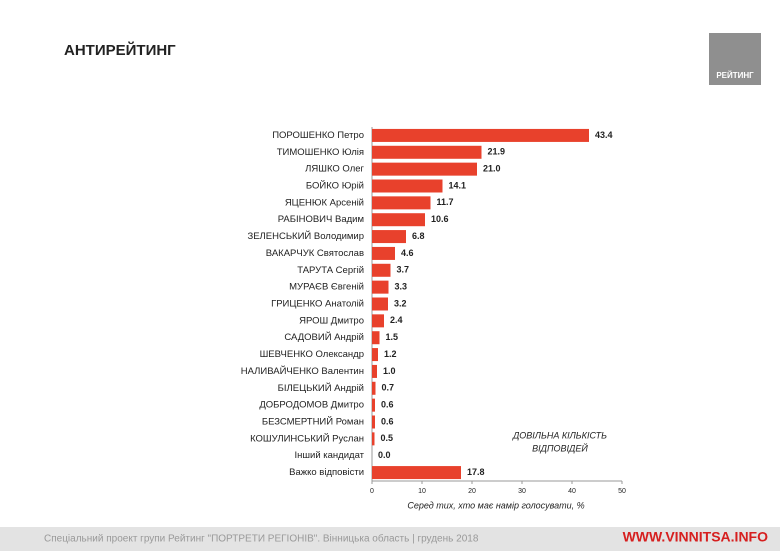 This screenshot has width=780, height=551. Describe the element at coordinates (497, 152) in the screenshot. I see `value-label: 21.9` at that location.